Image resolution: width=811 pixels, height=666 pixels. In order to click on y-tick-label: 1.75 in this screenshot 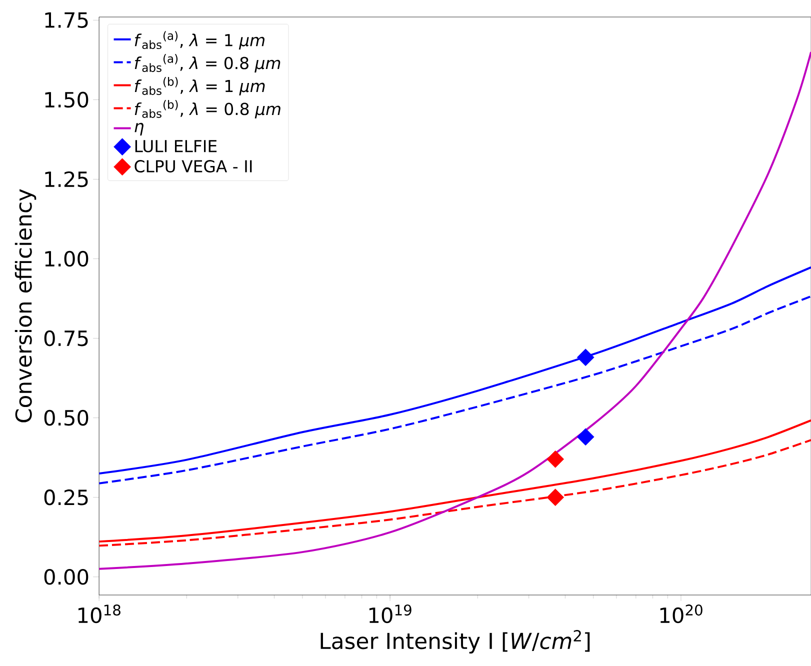, I will do `click(66, 20)`.